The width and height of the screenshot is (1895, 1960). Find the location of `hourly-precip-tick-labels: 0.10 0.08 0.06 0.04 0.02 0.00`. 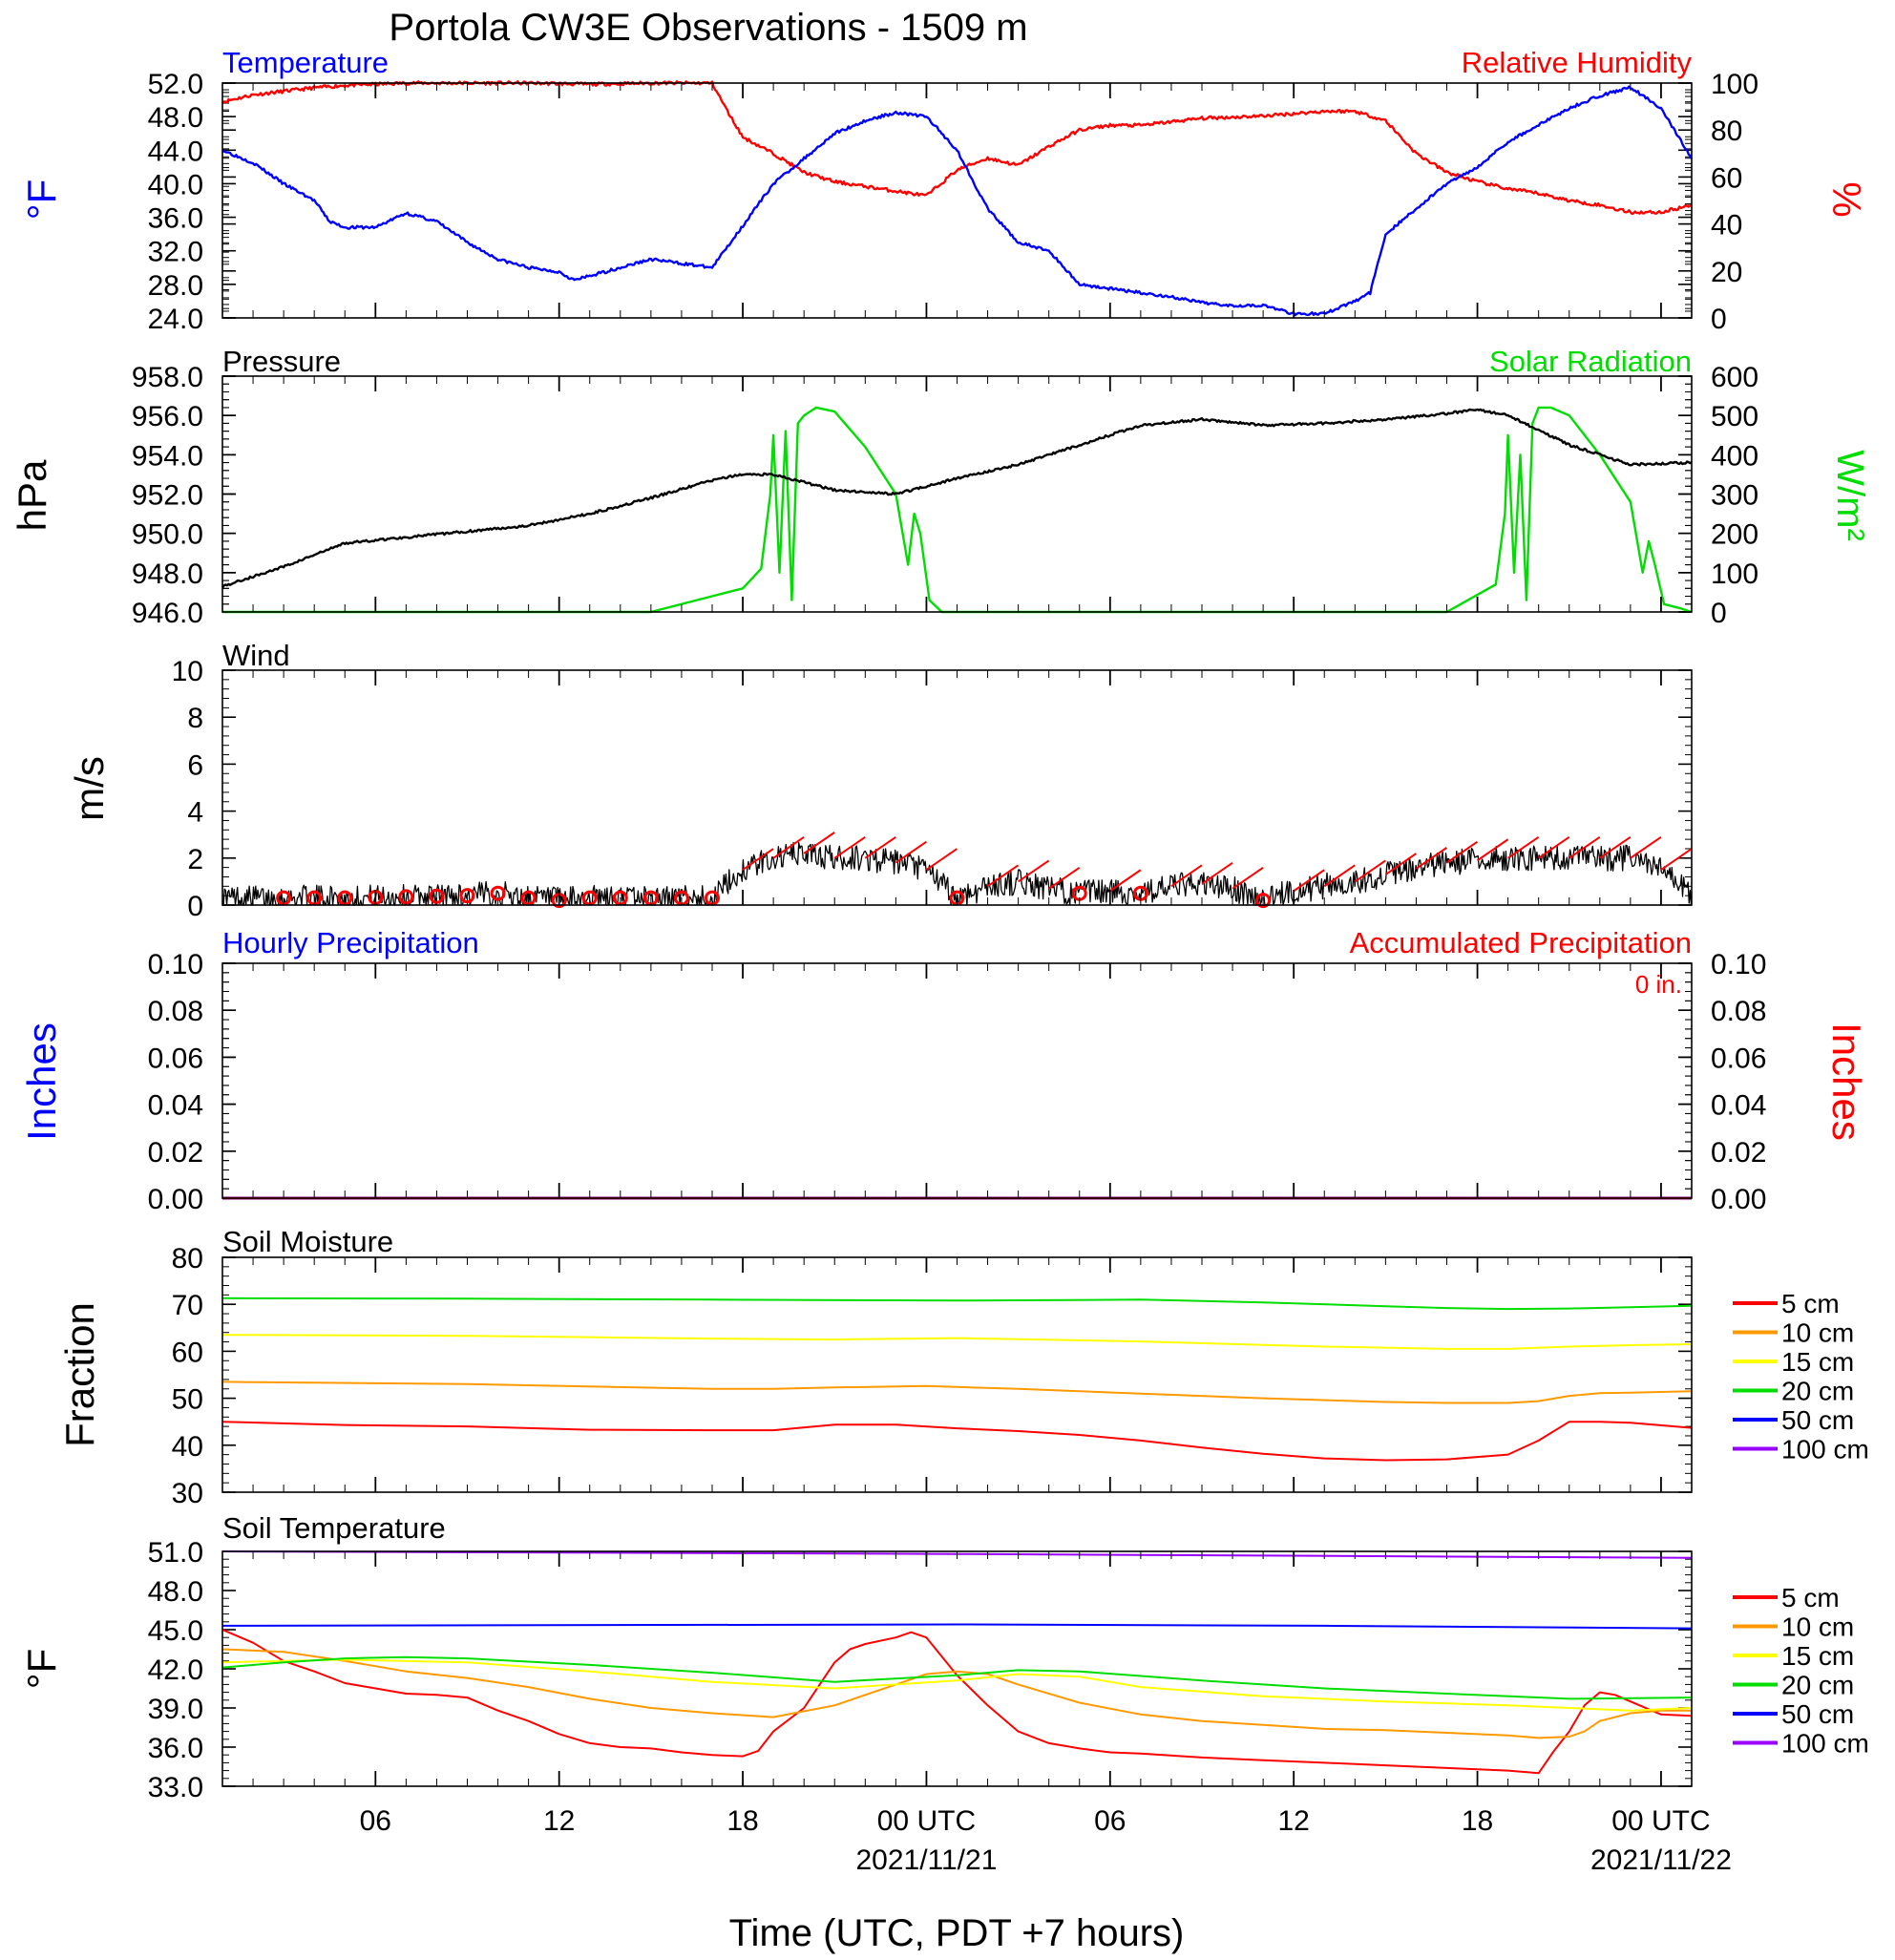

hourly-precip-tick-labels: 0.10 0.08 0.06 0.04 0.02 0.00 is located at coordinates (920, 1082).